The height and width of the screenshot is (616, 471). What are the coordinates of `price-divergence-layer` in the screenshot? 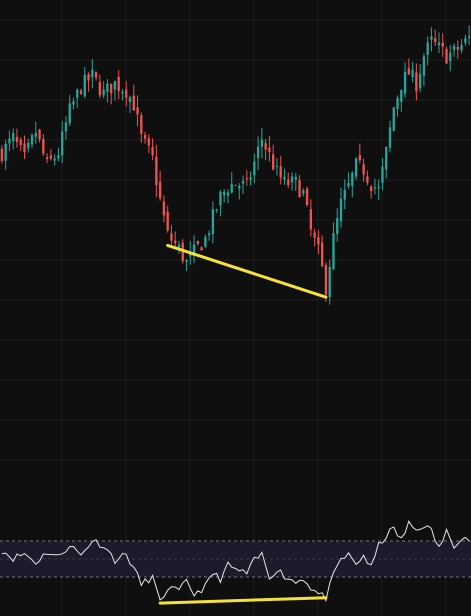 It's located at (247, 271).